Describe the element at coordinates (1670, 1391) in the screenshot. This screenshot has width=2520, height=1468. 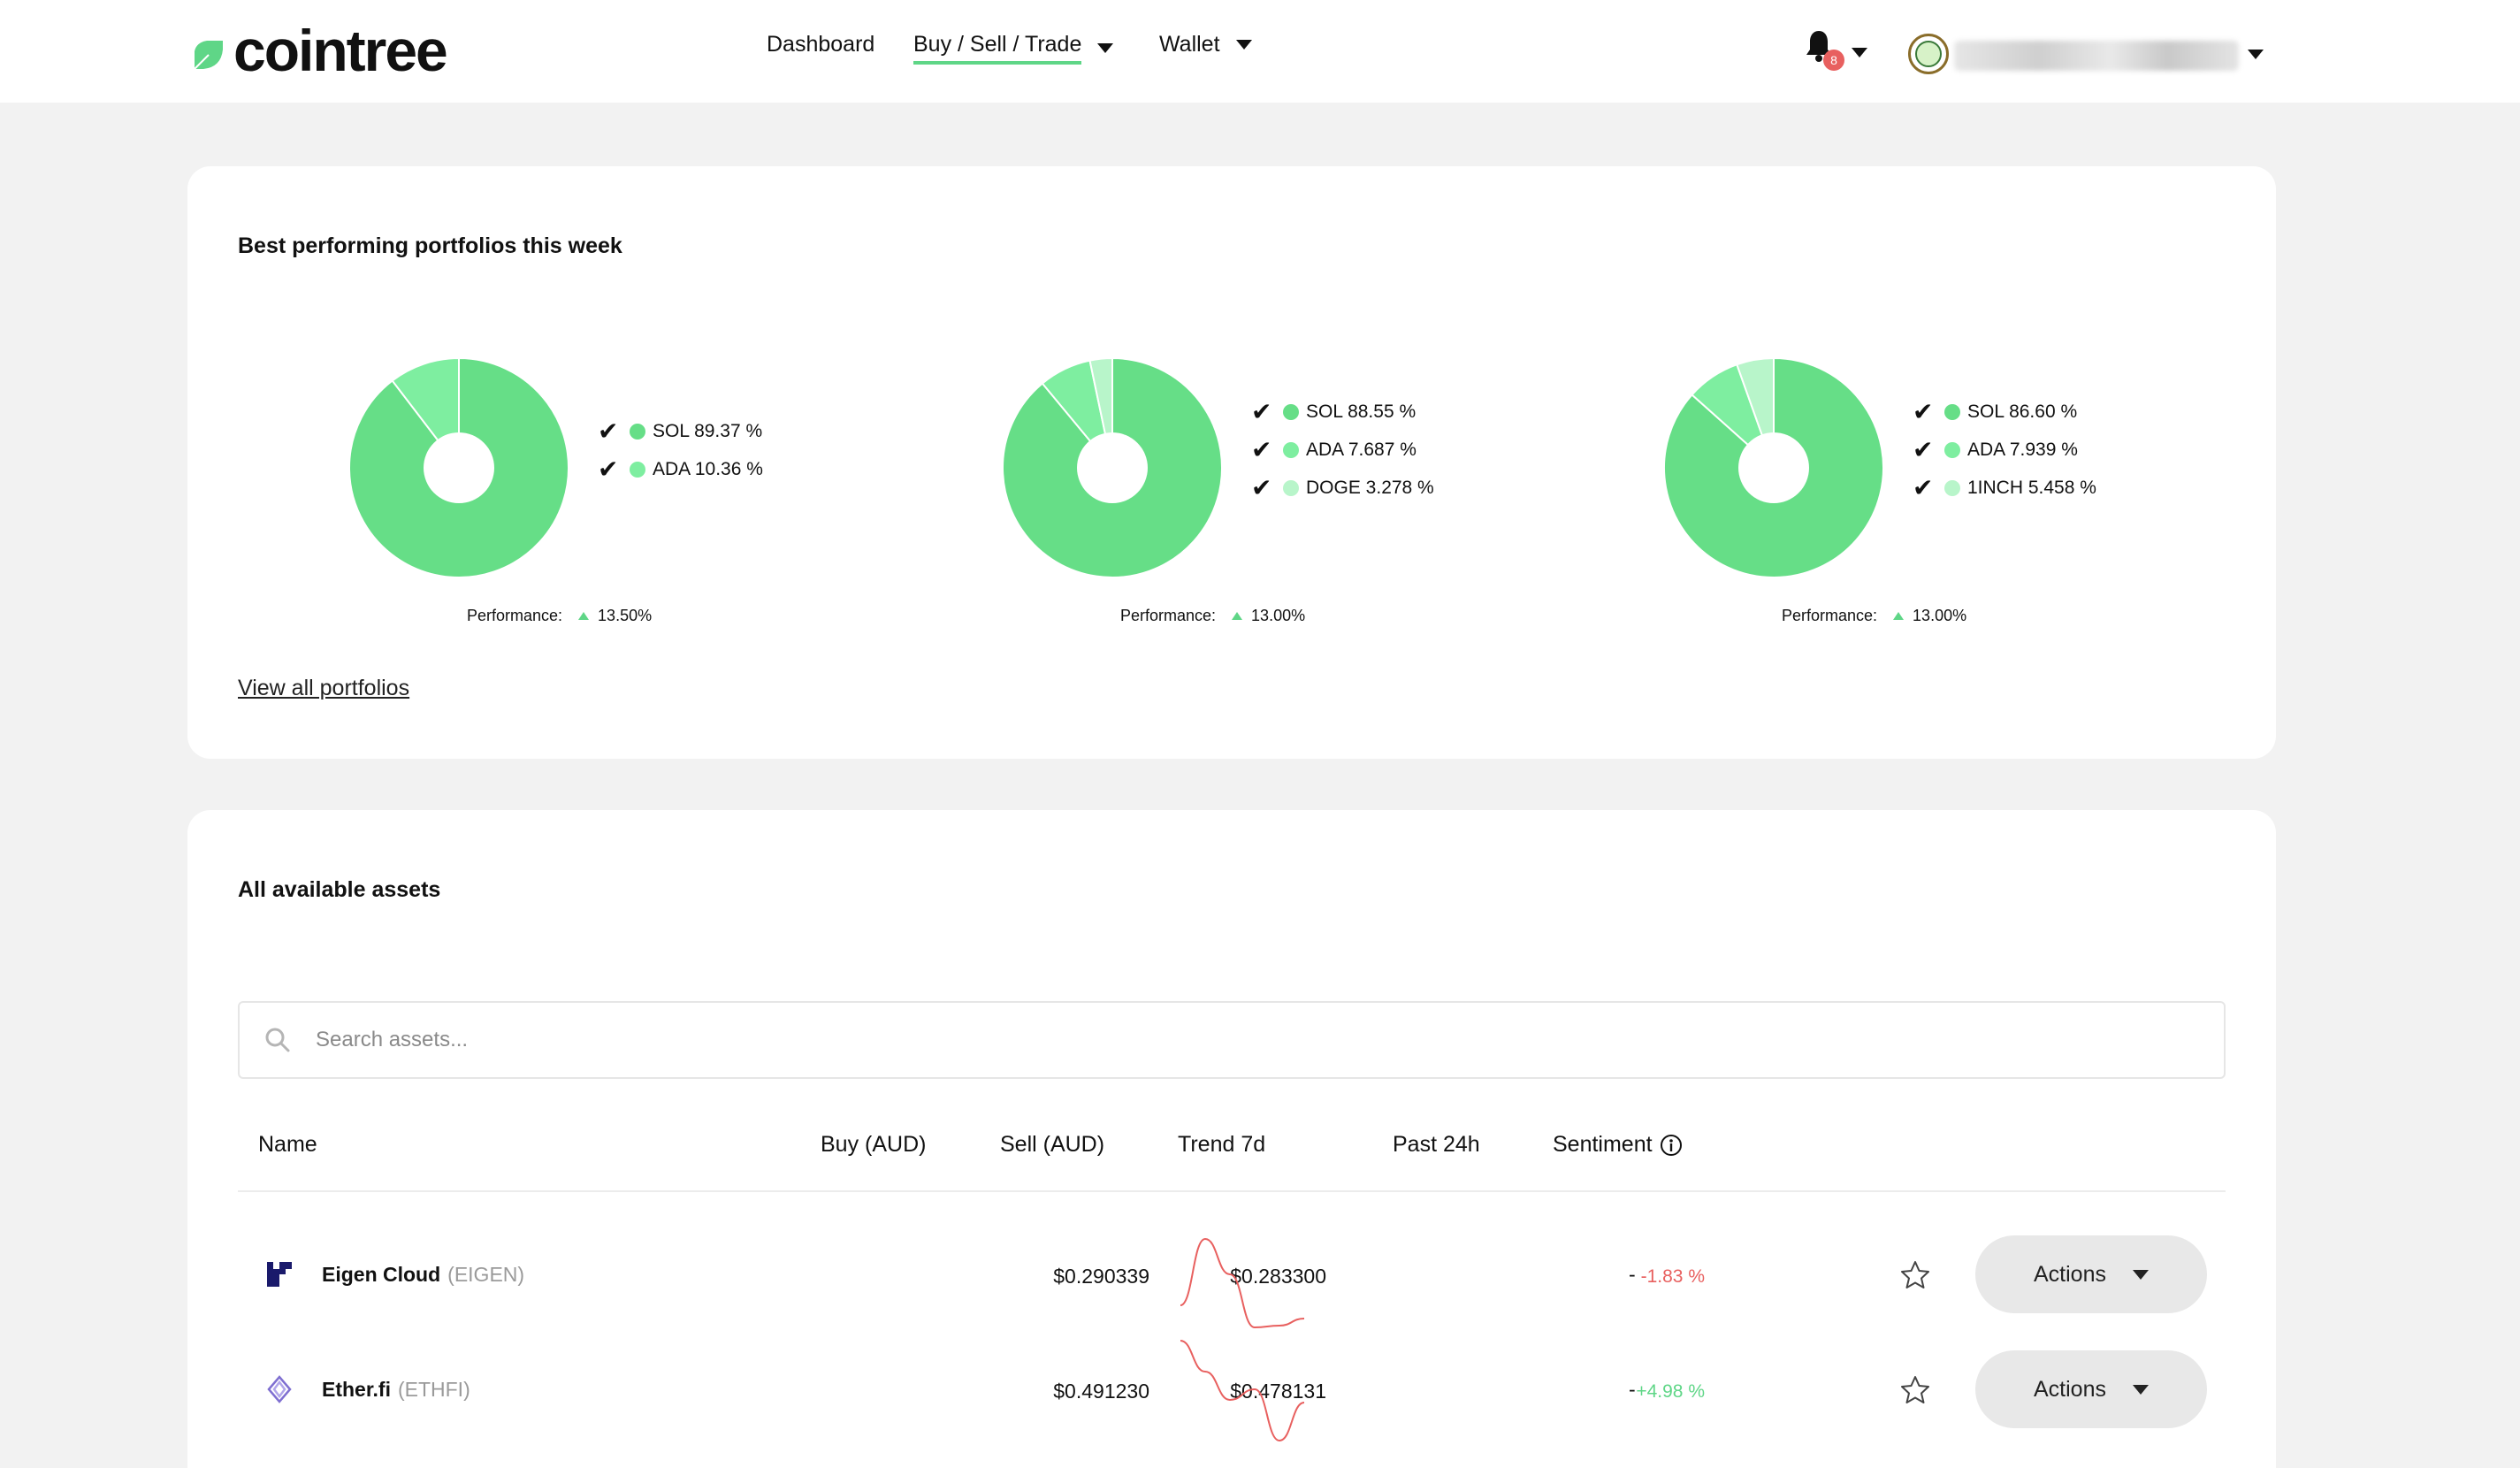
I see `change-24h: +4.98 %` at that location.